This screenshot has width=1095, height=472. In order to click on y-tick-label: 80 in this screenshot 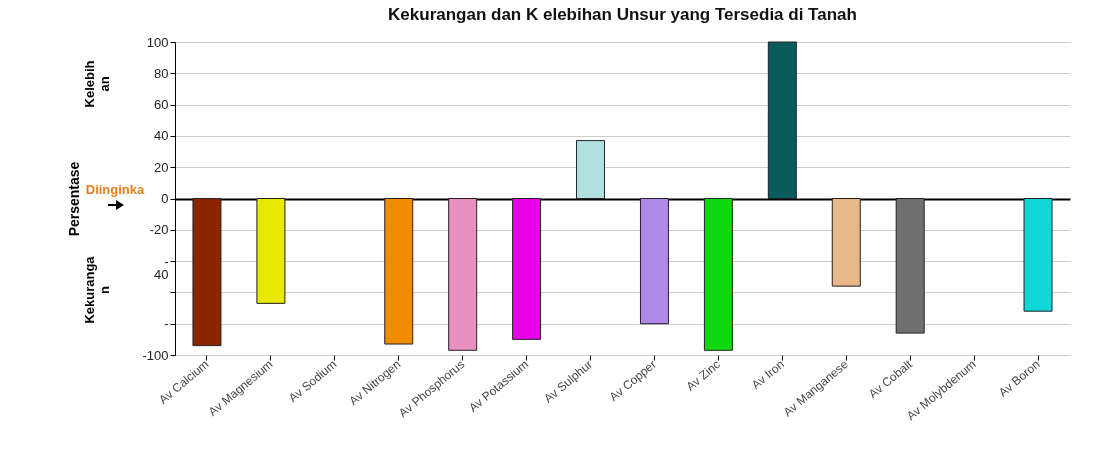, I will do `click(161, 73)`.